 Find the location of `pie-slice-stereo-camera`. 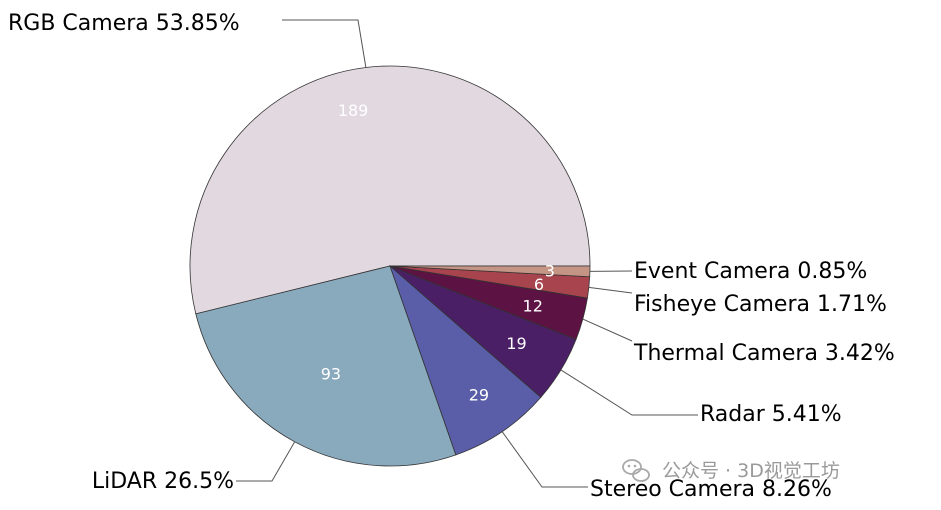

pie-slice-stereo-camera is located at coordinates (465, 360).